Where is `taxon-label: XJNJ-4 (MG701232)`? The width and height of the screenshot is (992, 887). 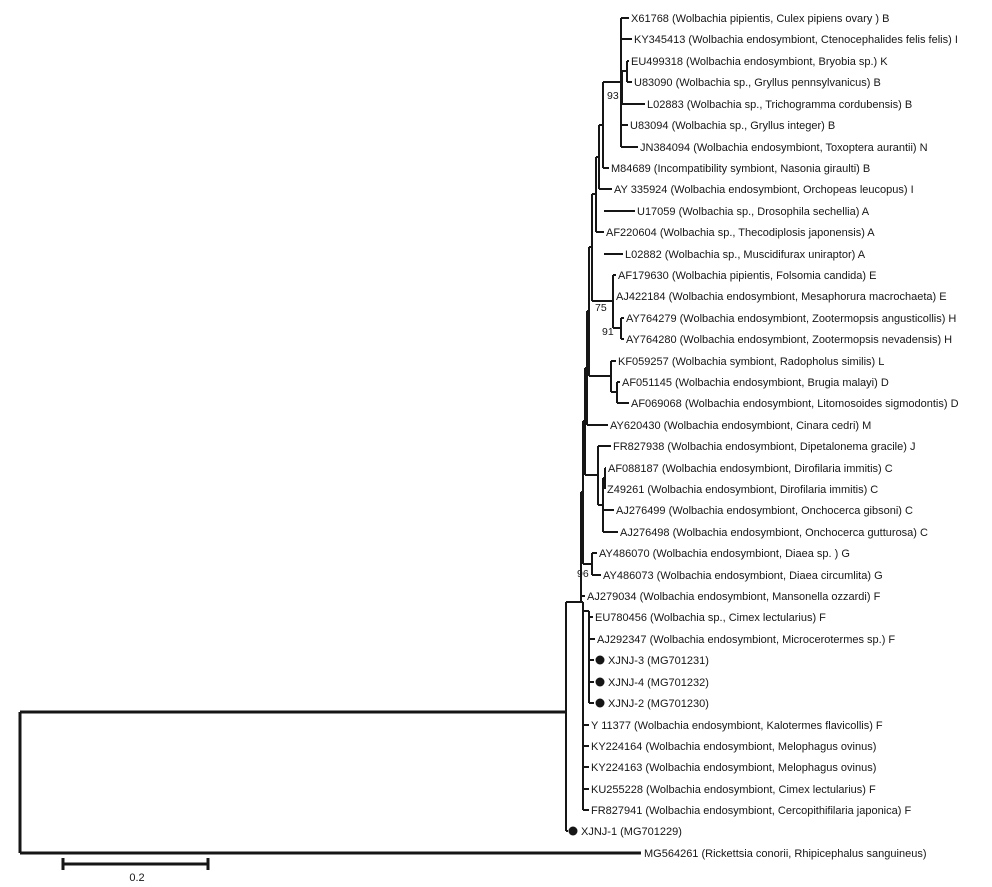
taxon-label: XJNJ-4 (MG701232) is located at coordinates (658, 683).